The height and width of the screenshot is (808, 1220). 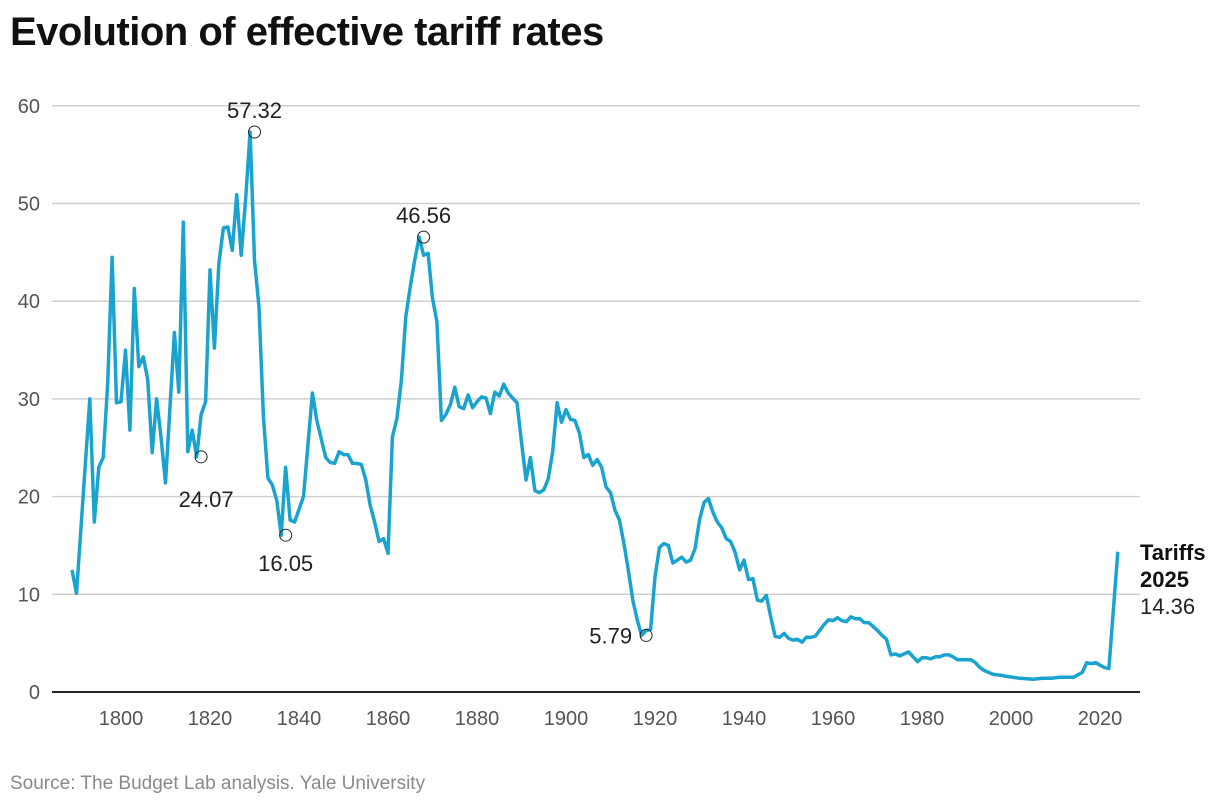 I want to click on y-tick-label: 30, so click(x=29, y=400).